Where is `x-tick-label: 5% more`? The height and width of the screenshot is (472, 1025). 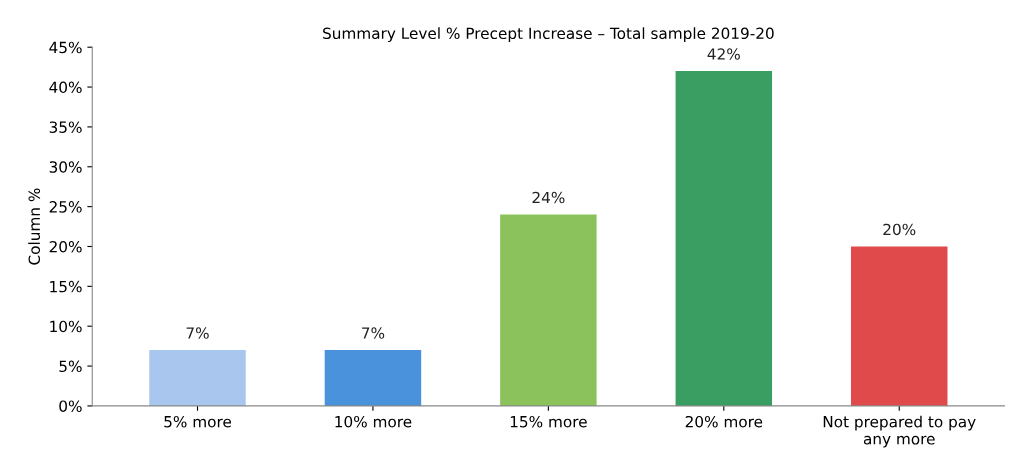
x-tick-label: 5% more is located at coordinates (198, 421).